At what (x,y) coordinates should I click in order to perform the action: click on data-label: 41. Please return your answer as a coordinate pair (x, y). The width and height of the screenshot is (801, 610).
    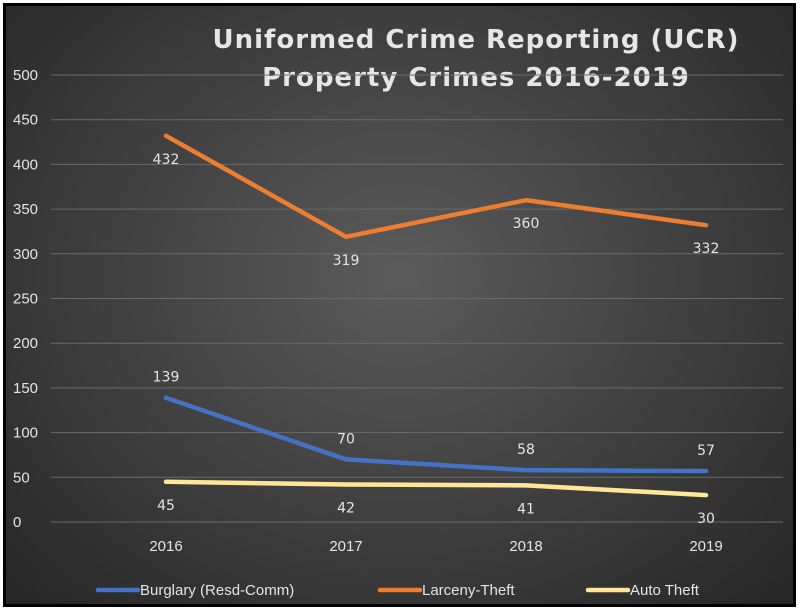
    Looking at the image, I should click on (526, 509).